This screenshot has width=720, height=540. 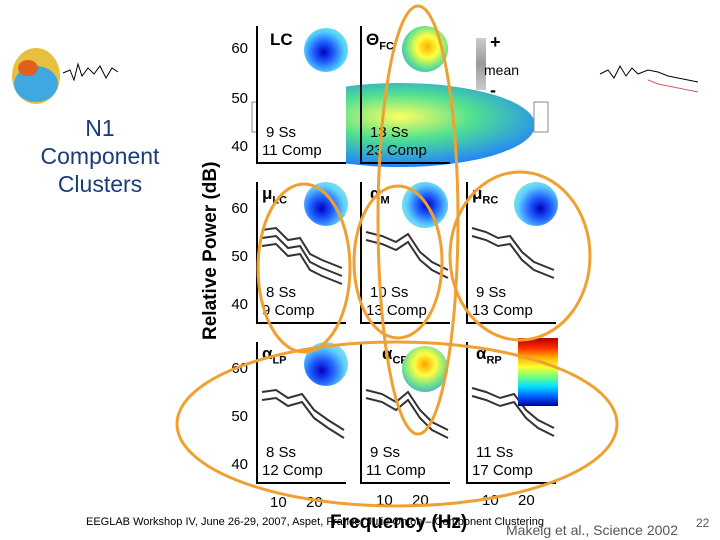 What do you see at coordinates (399, 522) in the screenshot?
I see `x-axis-label: Frequency (Hz)` at bounding box center [399, 522].